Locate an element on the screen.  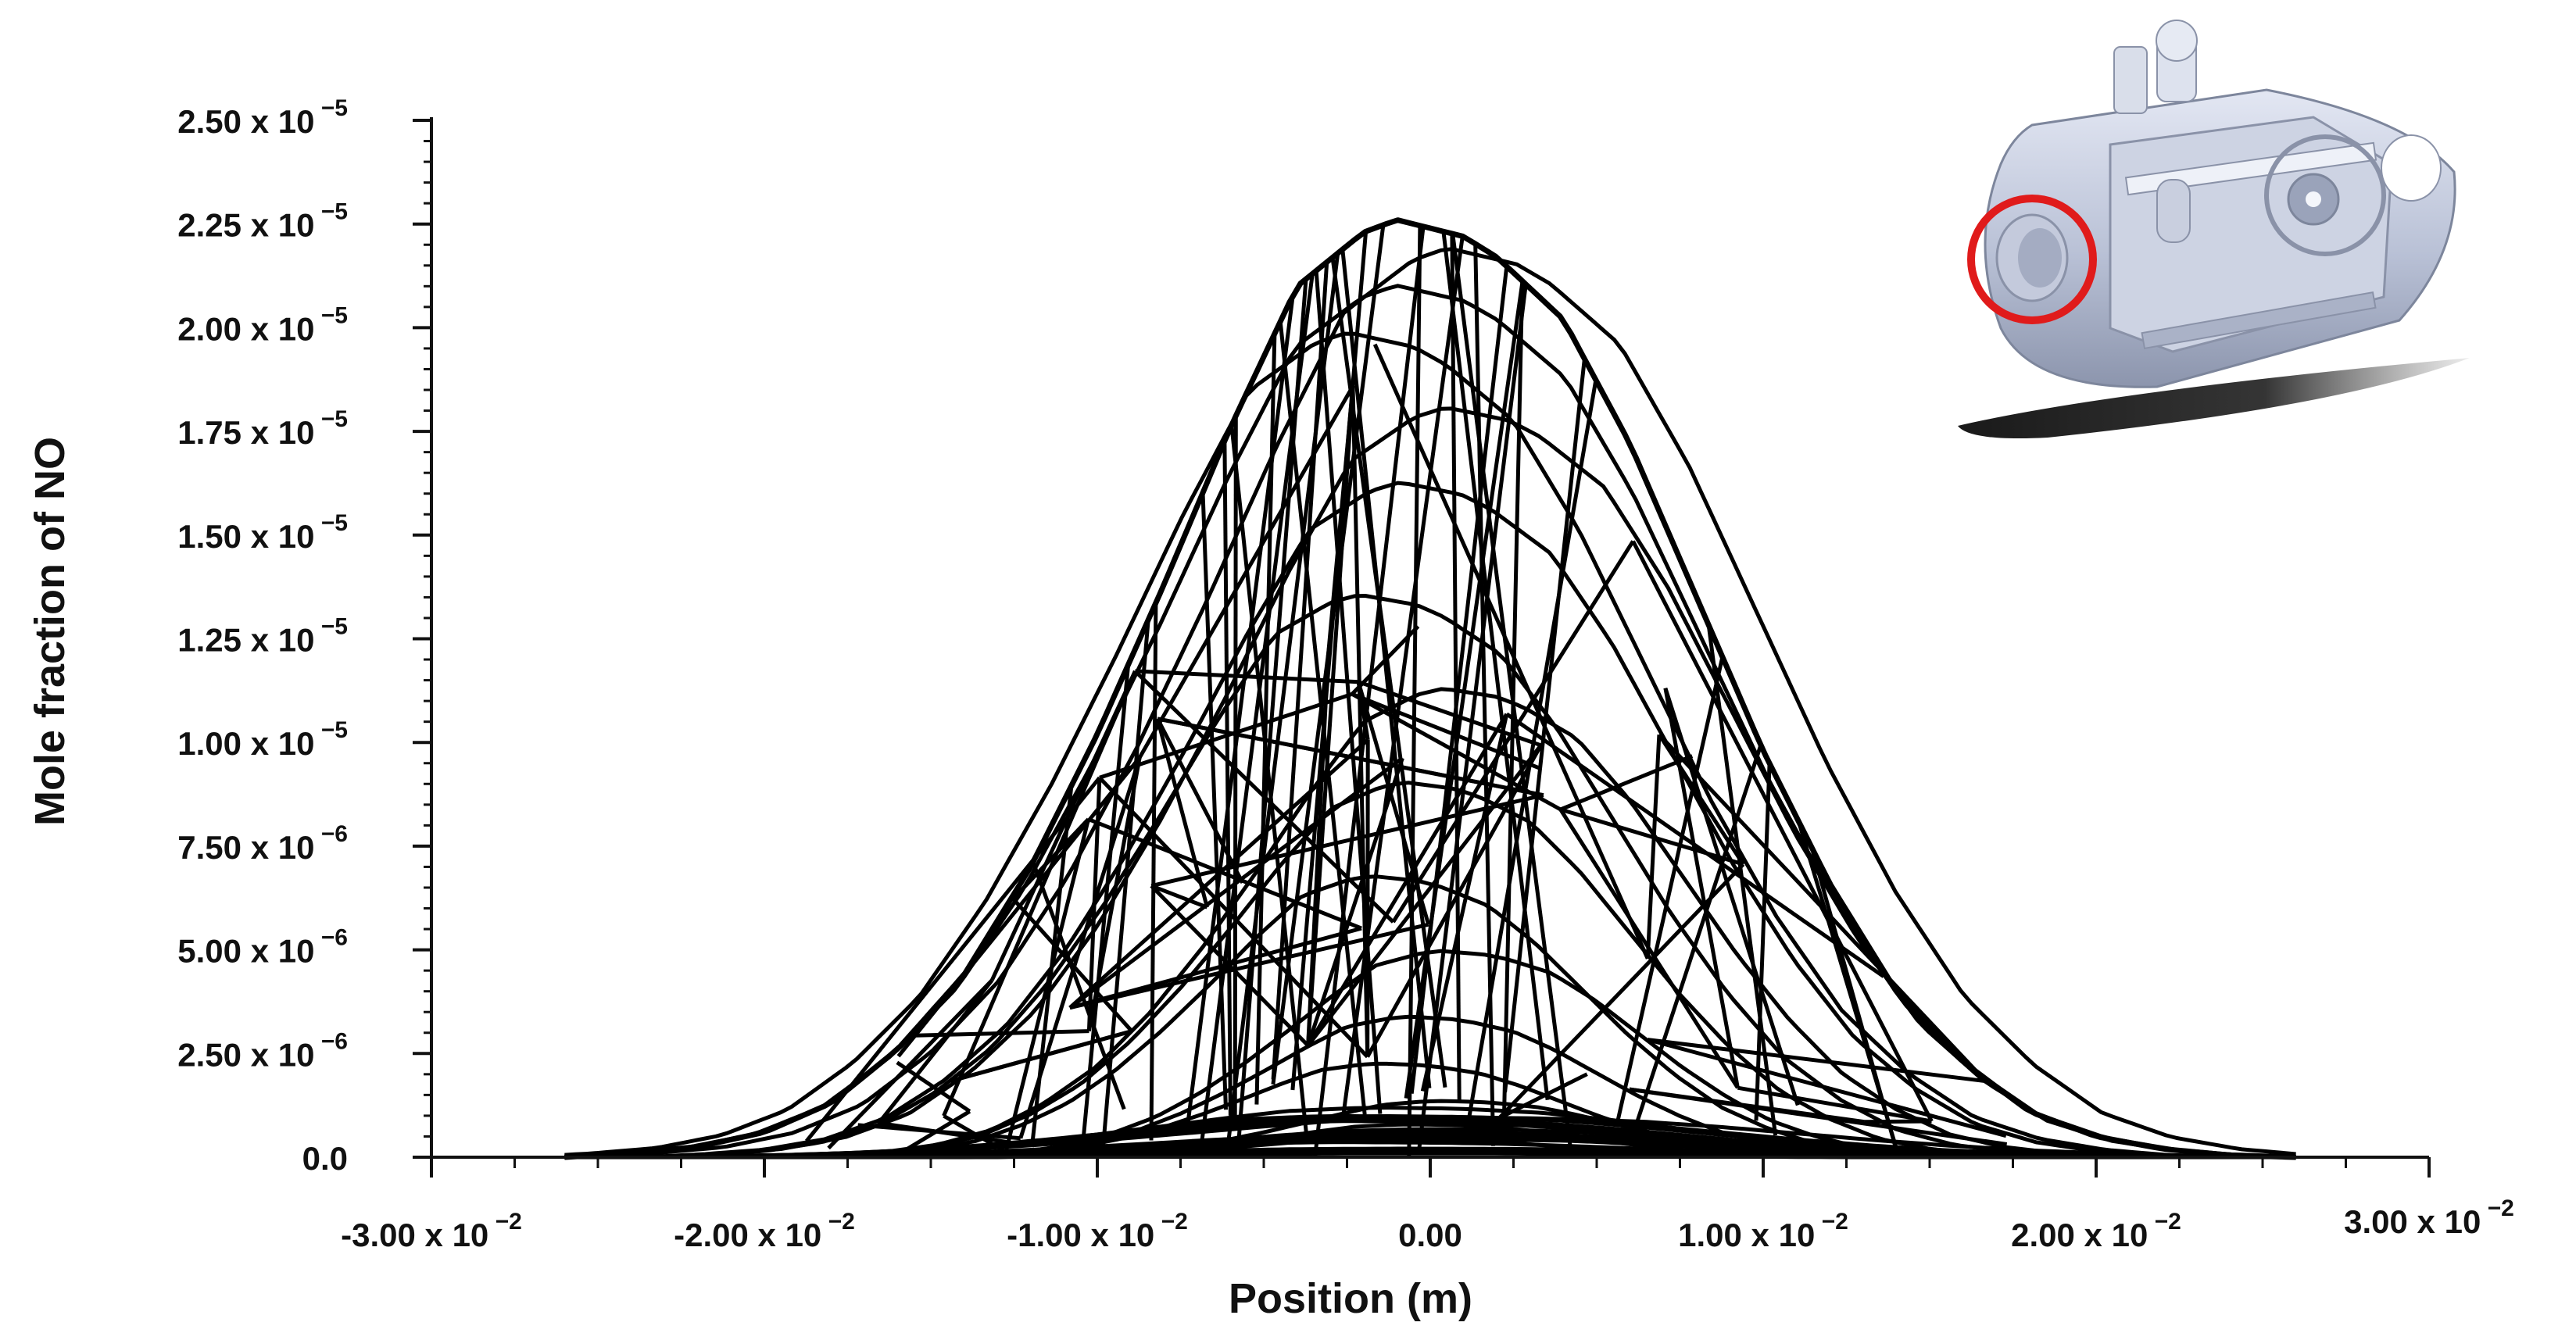
y-tick-label: 1.00 x 10 −5 is located at coordinates (262, 739).